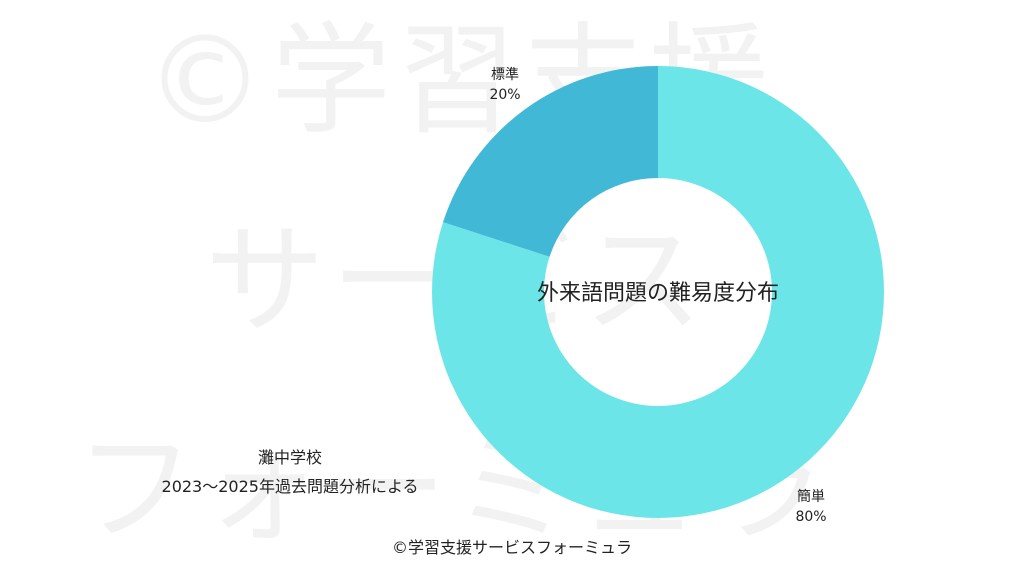 The height and width of the screenshot is (576, 1024). I want to click on slice-standard, so click(550, 161).